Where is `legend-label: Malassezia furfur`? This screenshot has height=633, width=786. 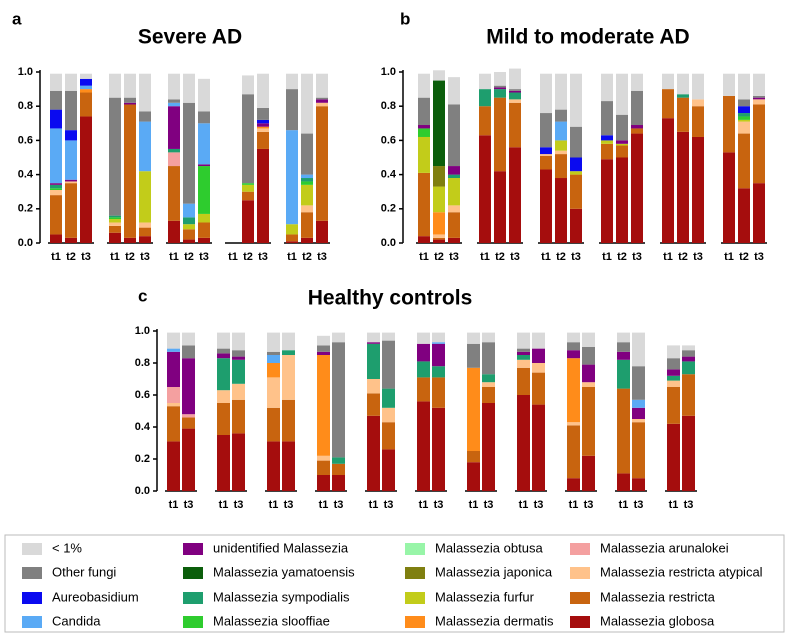
legend-label: Malassezia furfur is located at coordinates (485, 596).